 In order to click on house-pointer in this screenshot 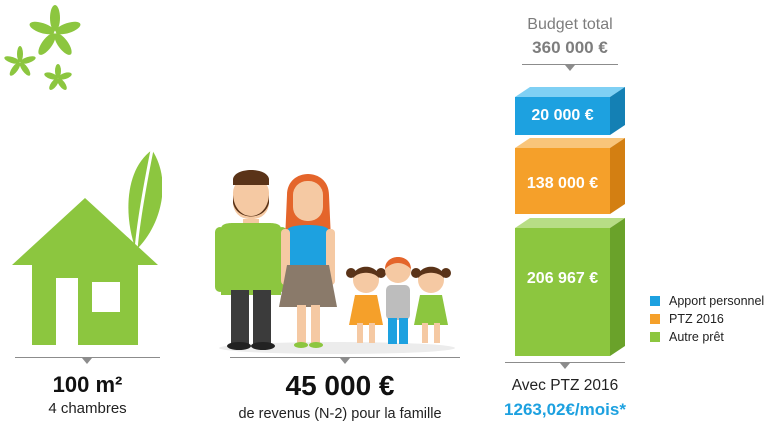, I will do `click(87, 361)`.